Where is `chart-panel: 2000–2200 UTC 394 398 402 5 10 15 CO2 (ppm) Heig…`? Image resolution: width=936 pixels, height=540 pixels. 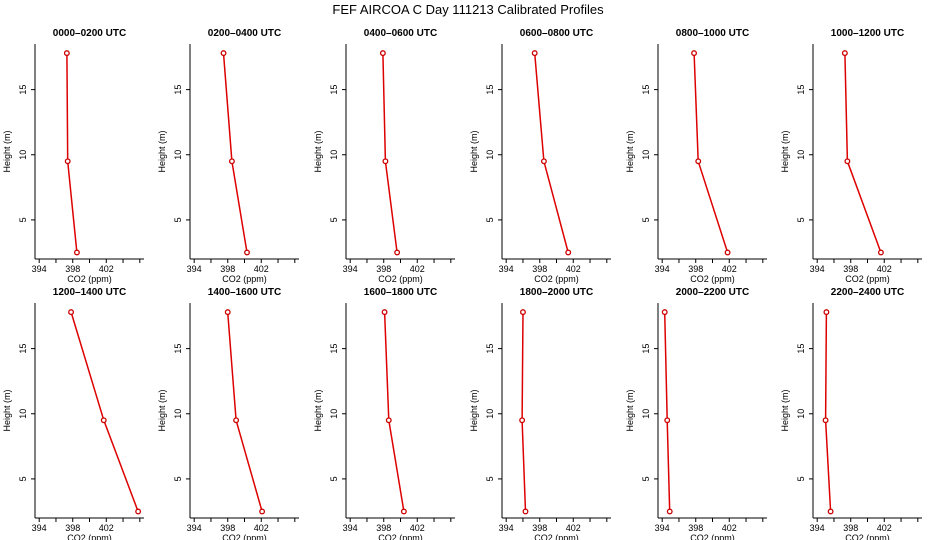
chart-panel: 2000–2200 UTC 394 398 402 5 10 15 CO2 (ppm) Heig… is located at coordinates (696, 413).